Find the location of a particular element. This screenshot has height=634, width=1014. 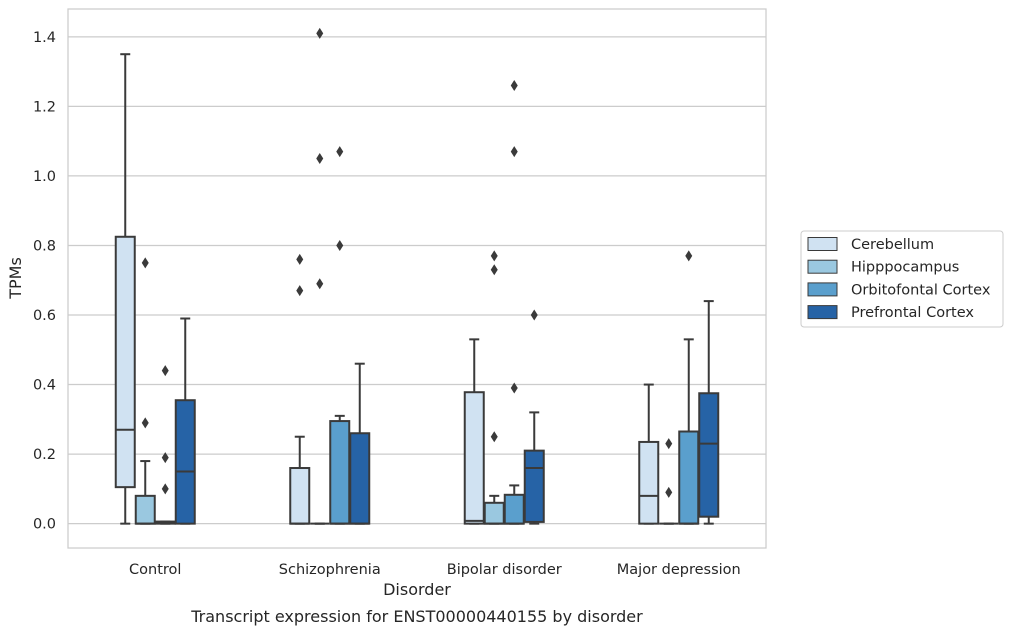

y-tick-label: 0.4 is located at coordinates (44, 386).